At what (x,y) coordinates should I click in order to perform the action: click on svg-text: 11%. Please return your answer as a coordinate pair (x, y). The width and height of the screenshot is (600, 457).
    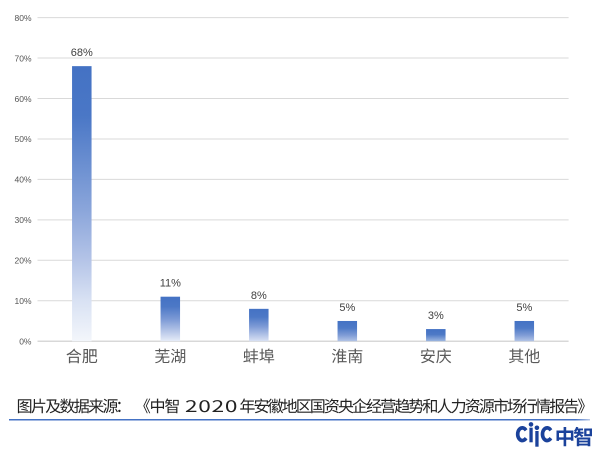
    Looking at the image, I should click on (170, 284).